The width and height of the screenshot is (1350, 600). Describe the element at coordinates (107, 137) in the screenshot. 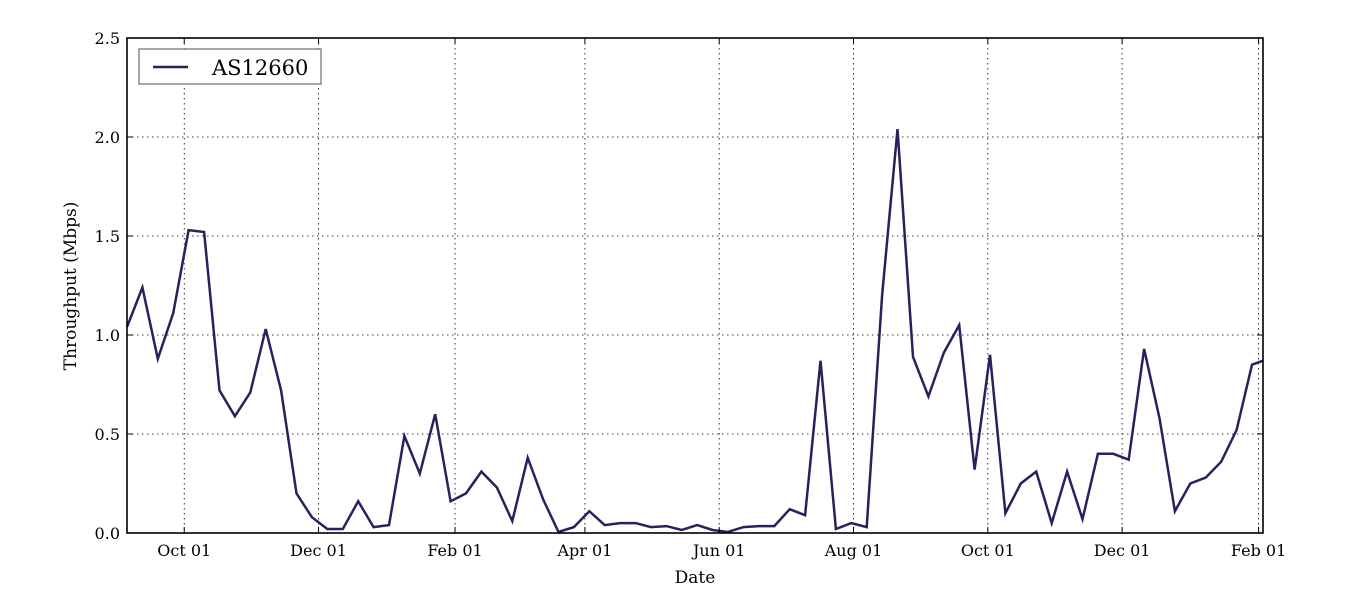

I see `y-tick-label: 2.0` at that location.